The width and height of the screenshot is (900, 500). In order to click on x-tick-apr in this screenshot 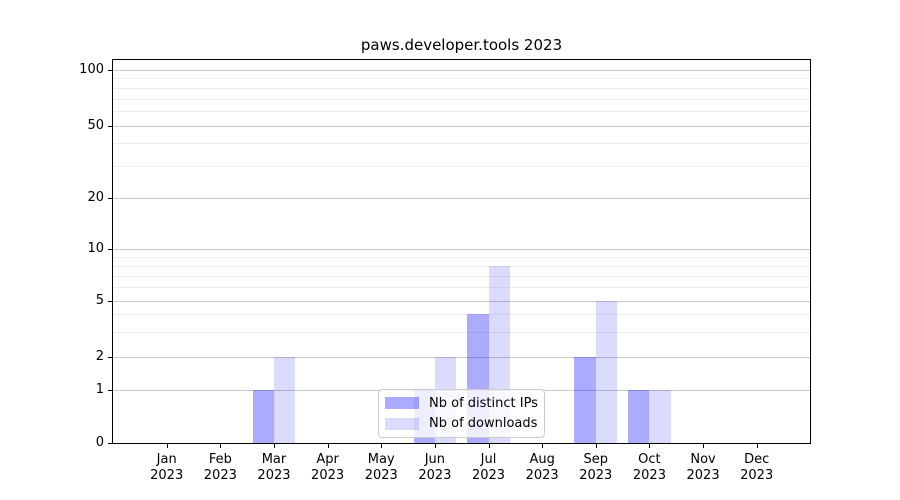, I will do `click(328, 446)`.